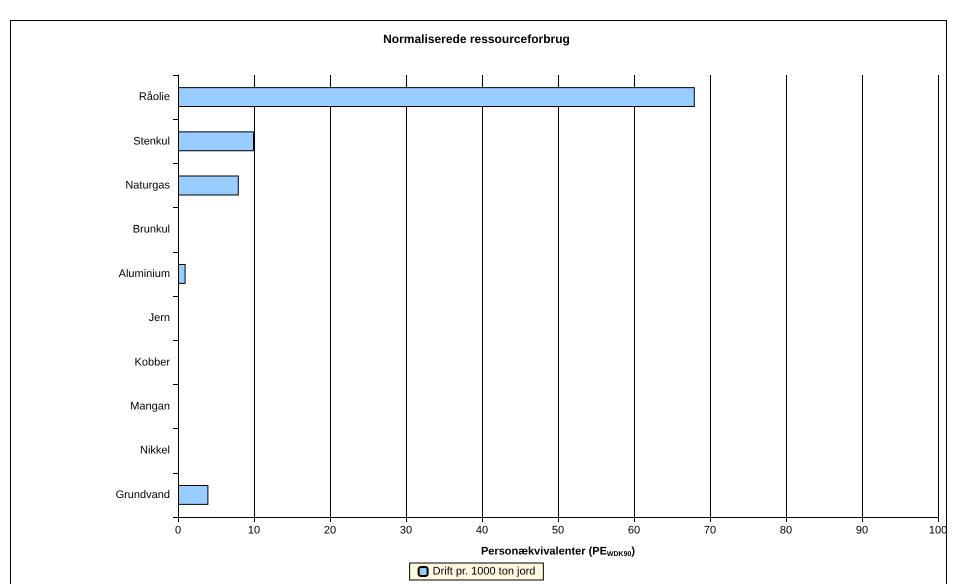  What do you see at coordinates (178, 530) in the screenshot?
I see `x-tick-label: 0` at bounding box center [178, 530].